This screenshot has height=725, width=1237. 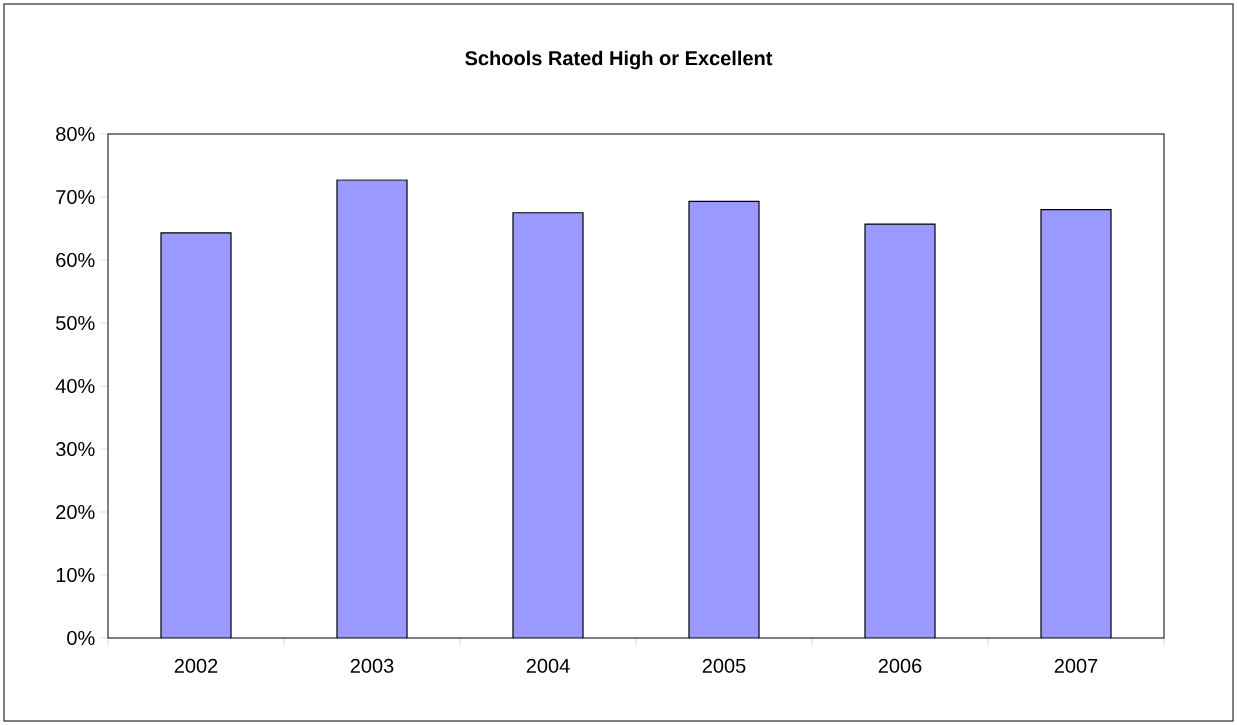 I want to click on y-tick-label: 30%, so click(x=75, y=449).